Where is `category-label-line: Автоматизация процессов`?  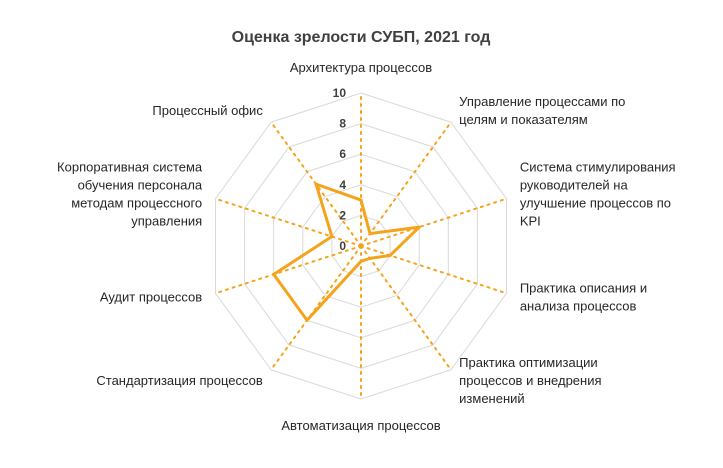
category-label-line: Автоматизация процессов is located at coordinates (360, 425).